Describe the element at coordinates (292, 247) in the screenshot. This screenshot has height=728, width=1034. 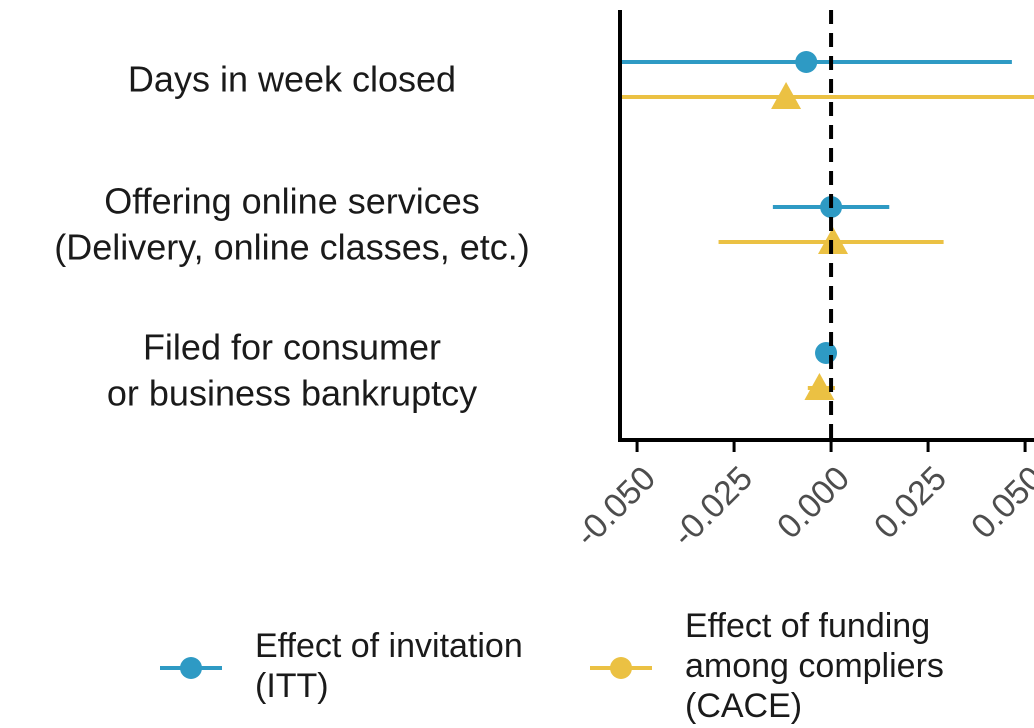
I see `category-label: (Delivery, online classes, etc.)` at that location.